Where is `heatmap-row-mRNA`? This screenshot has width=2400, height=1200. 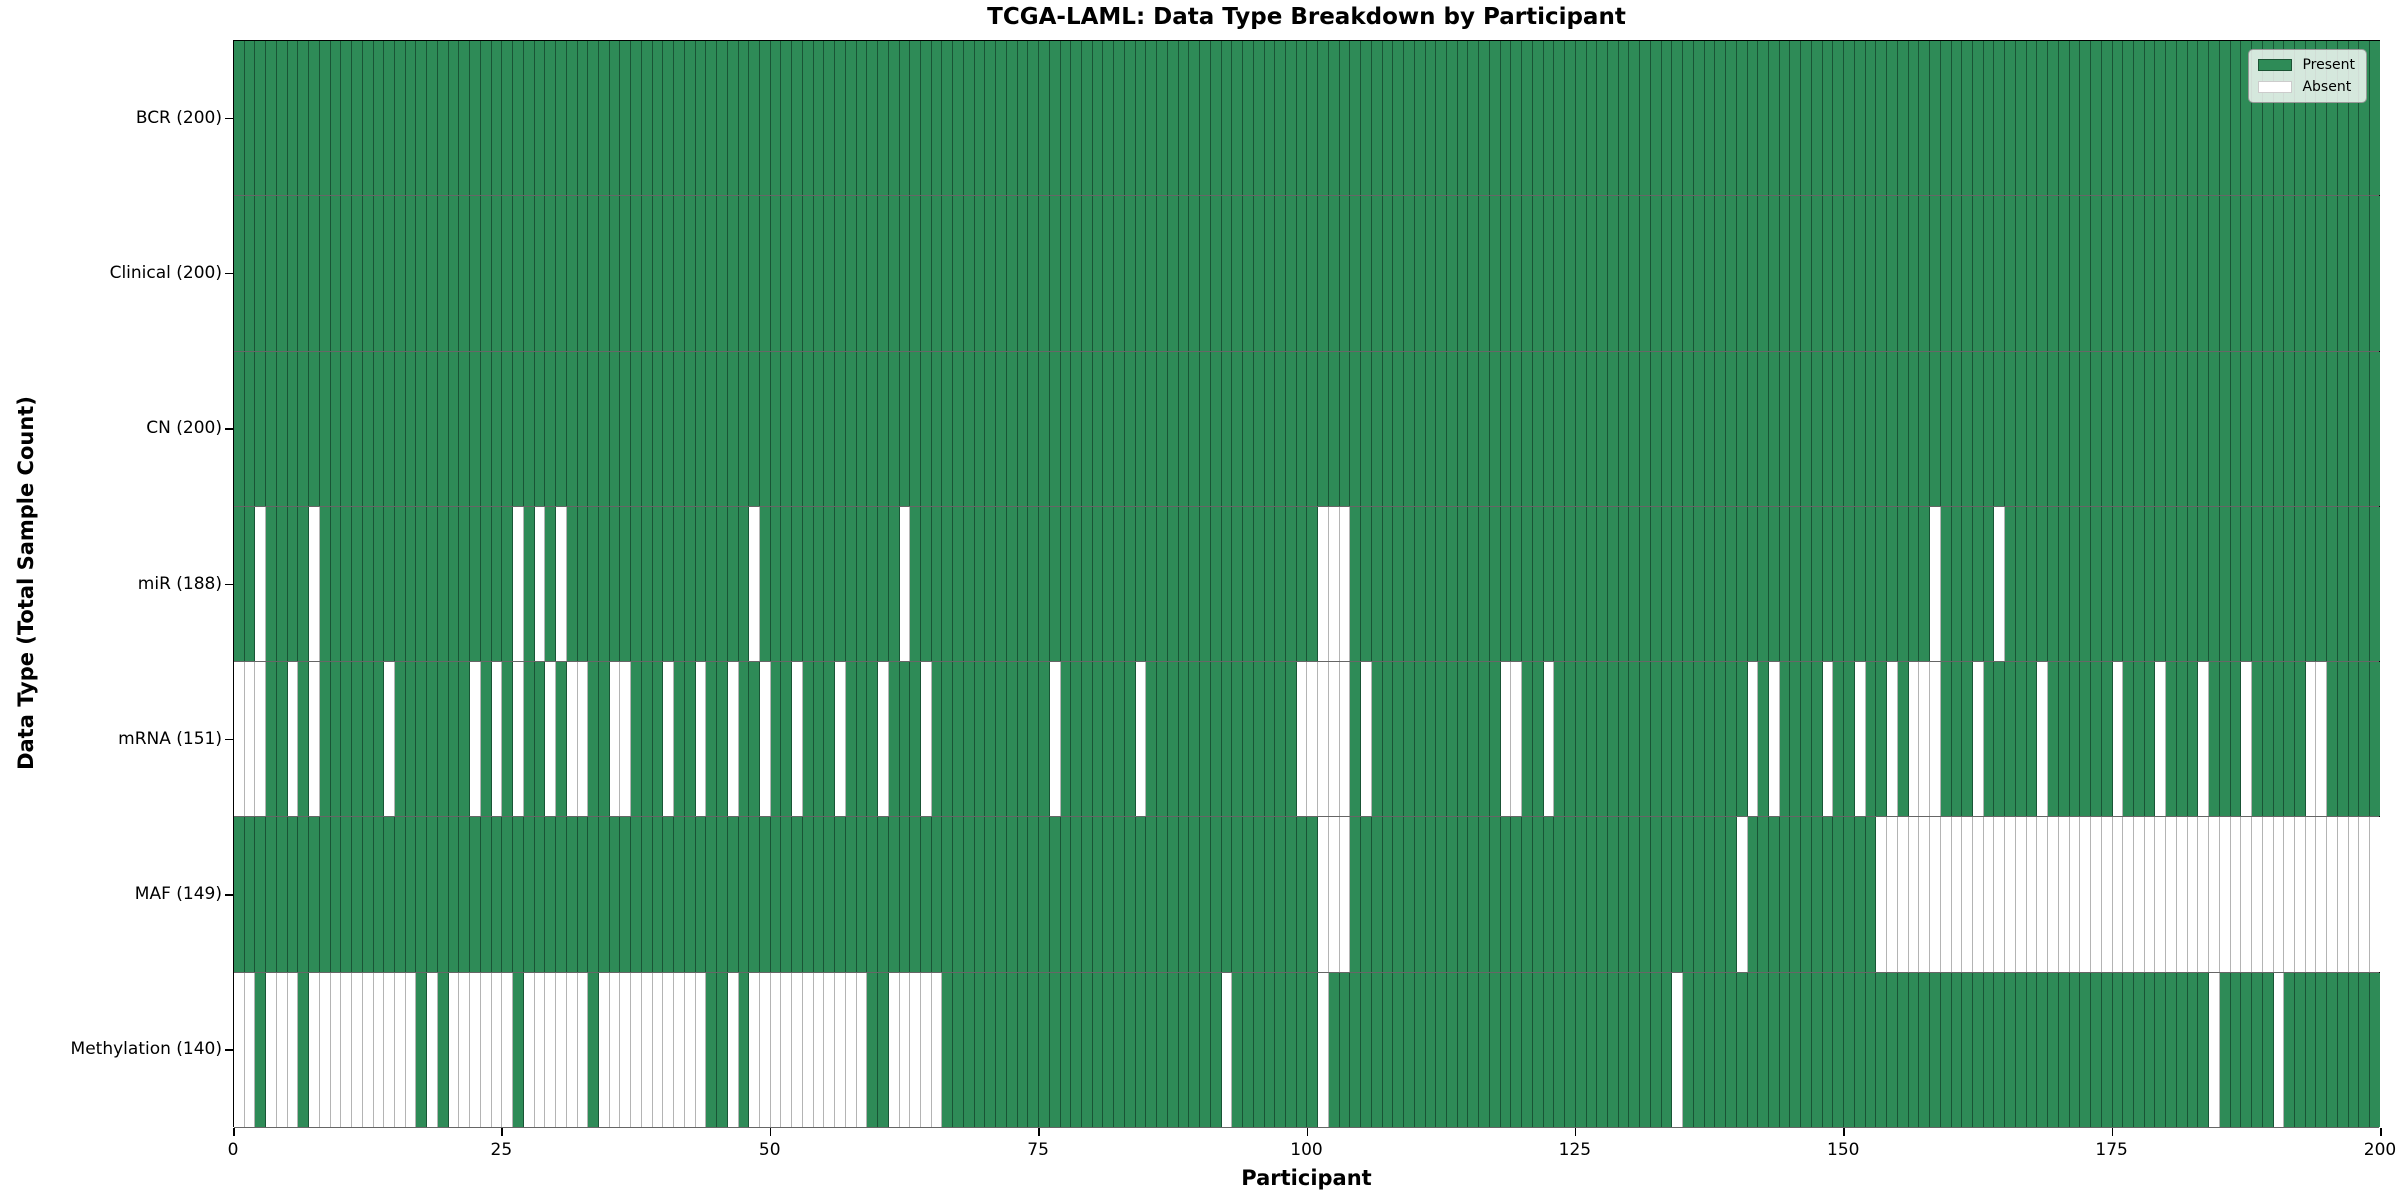
heatmap-row-mRNA is located at coordinates (1307, 740).